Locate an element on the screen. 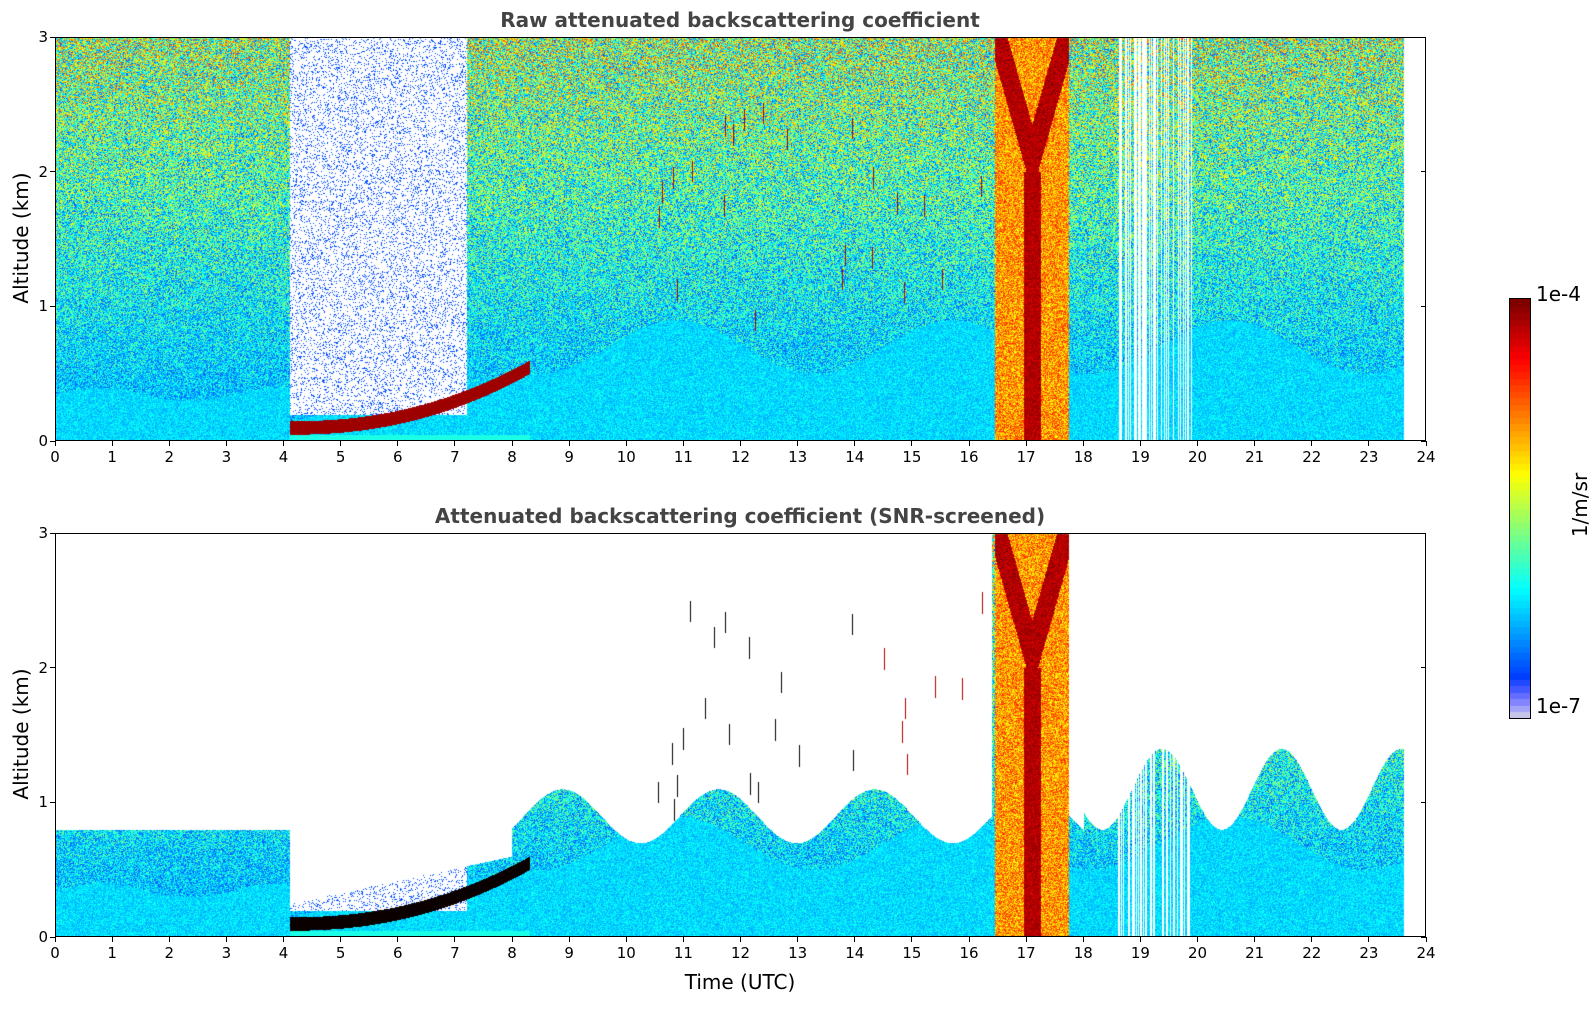  x-tick-label: 23 is located at coordinates (1369, 953).